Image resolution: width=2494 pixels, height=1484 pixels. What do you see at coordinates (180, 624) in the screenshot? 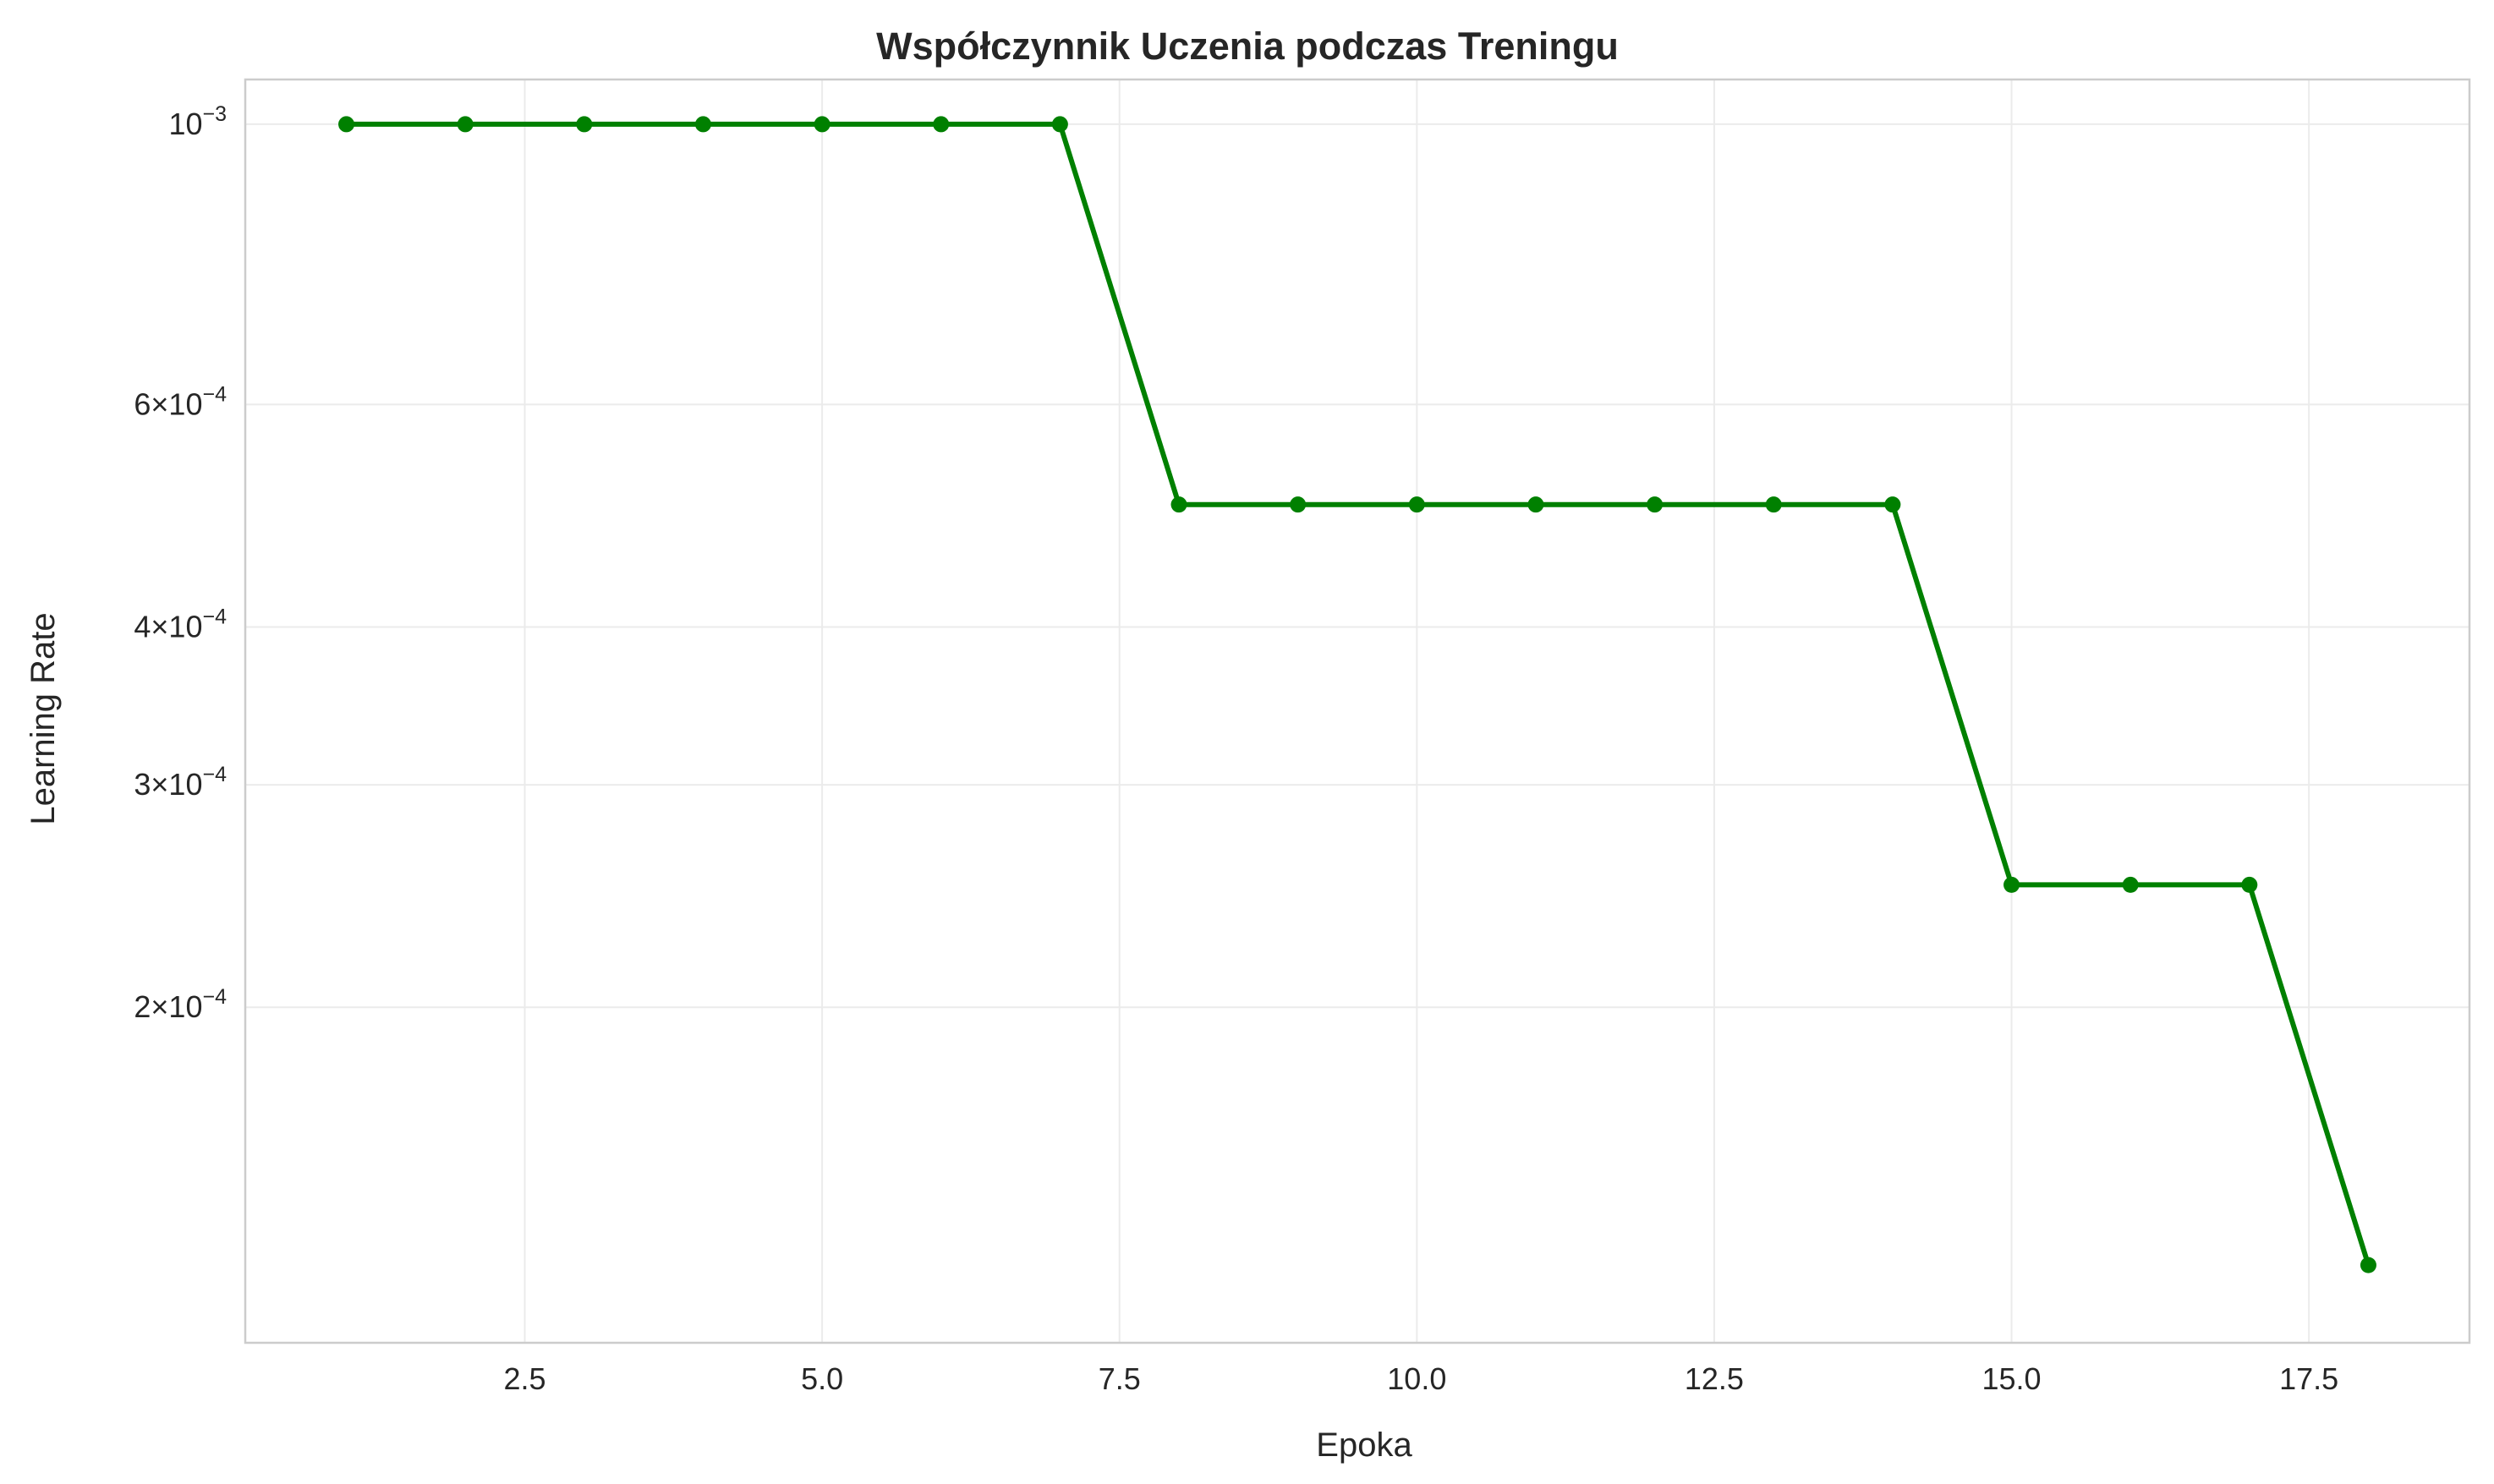
I see `y-tick-label: 4×10⁻⁴` at bounding box center [180, 624].